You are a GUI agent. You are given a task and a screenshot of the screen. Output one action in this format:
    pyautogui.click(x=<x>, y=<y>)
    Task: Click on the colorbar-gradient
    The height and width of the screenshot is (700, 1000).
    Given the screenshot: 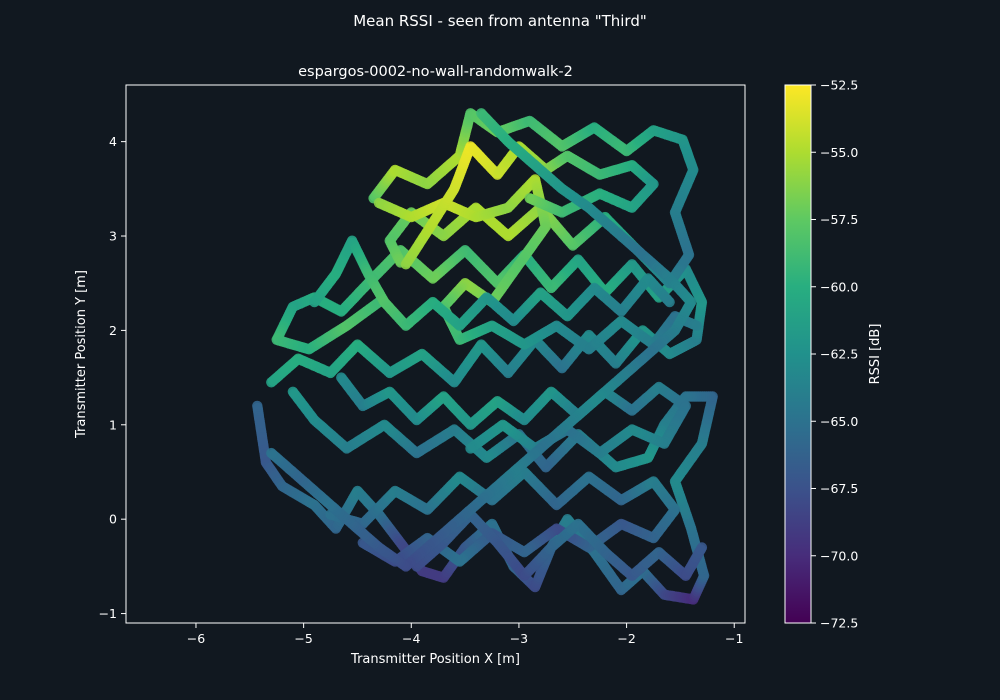 What is the action you would take?
    pyautogui.click(x=798, y=354)
    